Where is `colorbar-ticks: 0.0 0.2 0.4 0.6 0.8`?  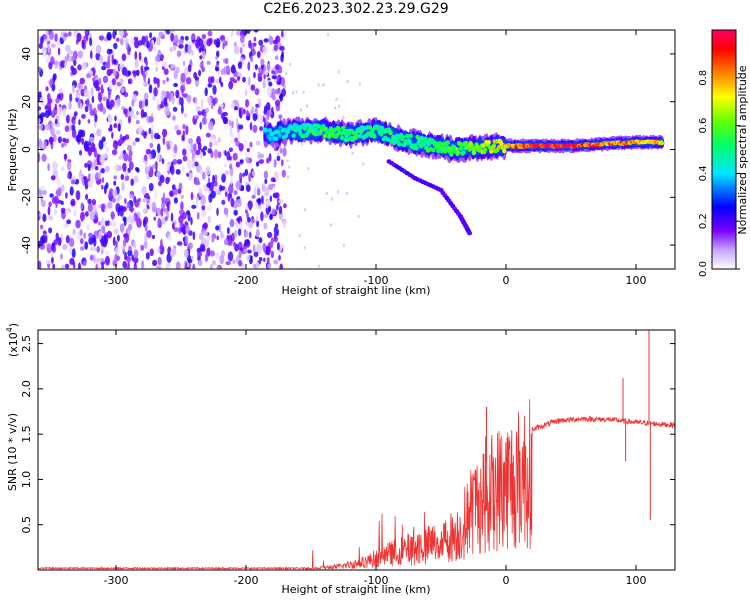 colorbar-ticks: 0.0 0.2 0.4 0.6 0.8 is located at coordinates (719, 173).